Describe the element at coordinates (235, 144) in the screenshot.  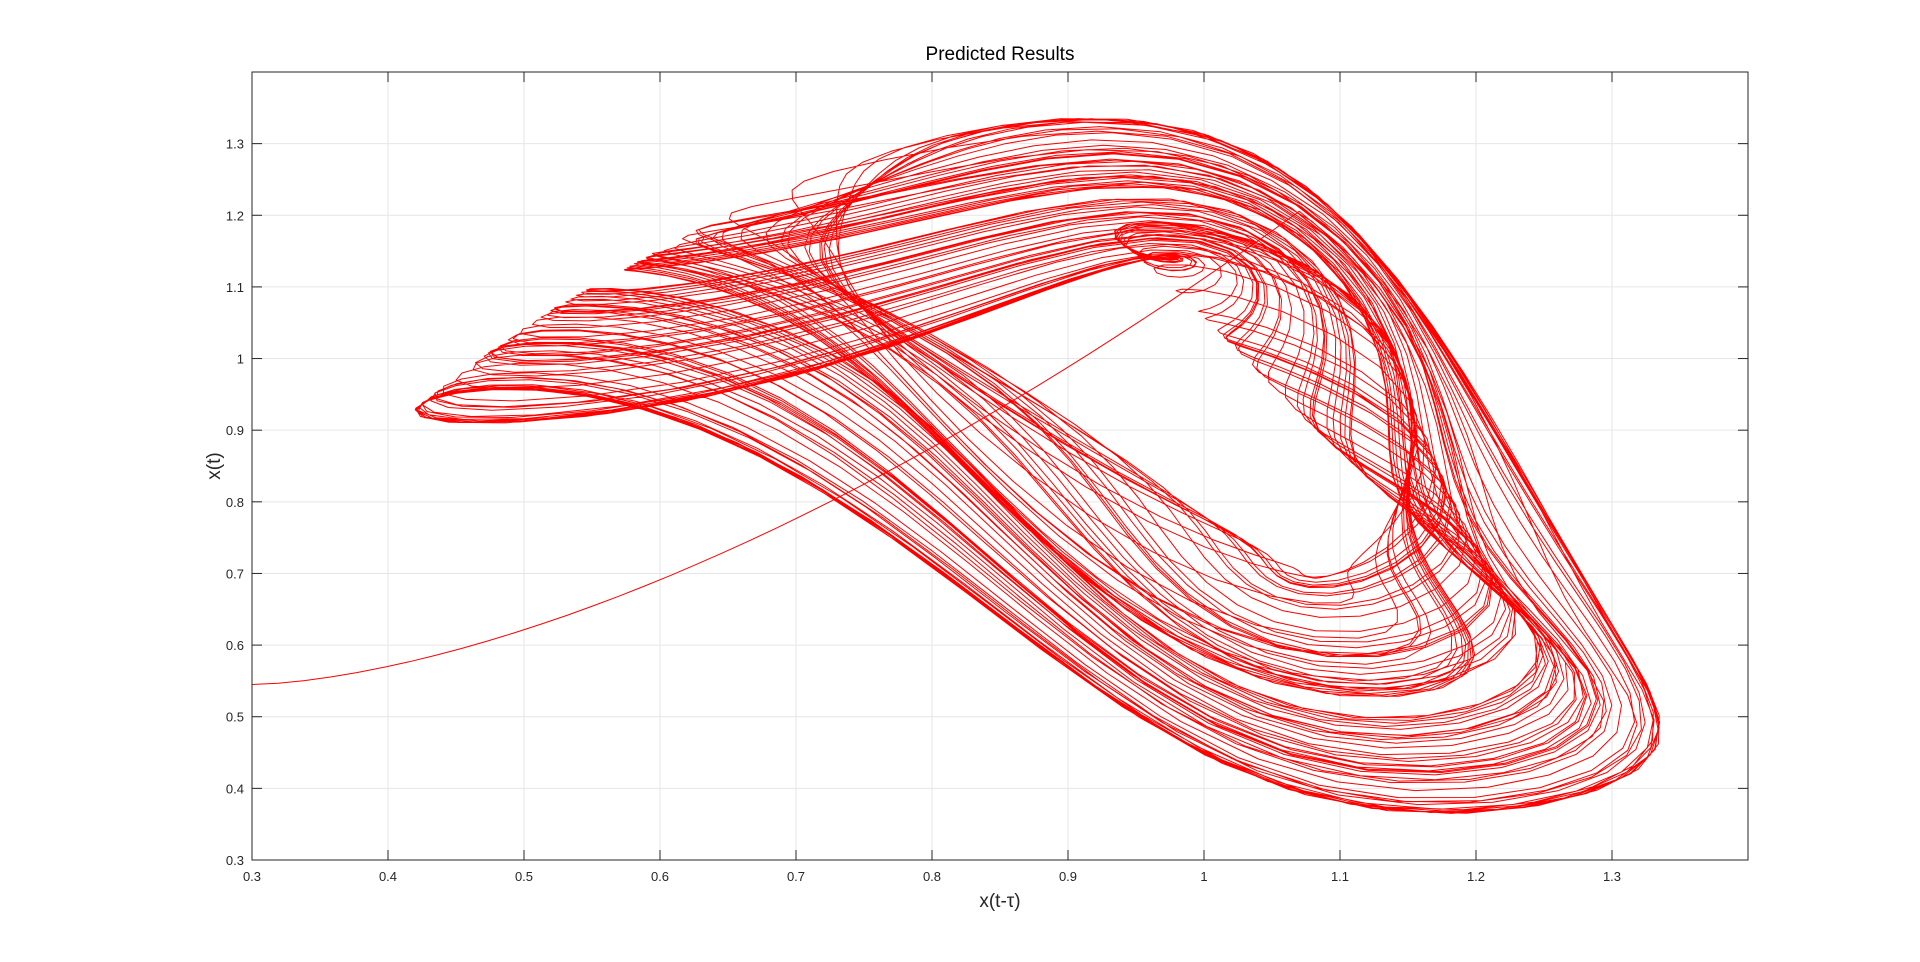
I see `y-tick-label: 1.3` at that location.